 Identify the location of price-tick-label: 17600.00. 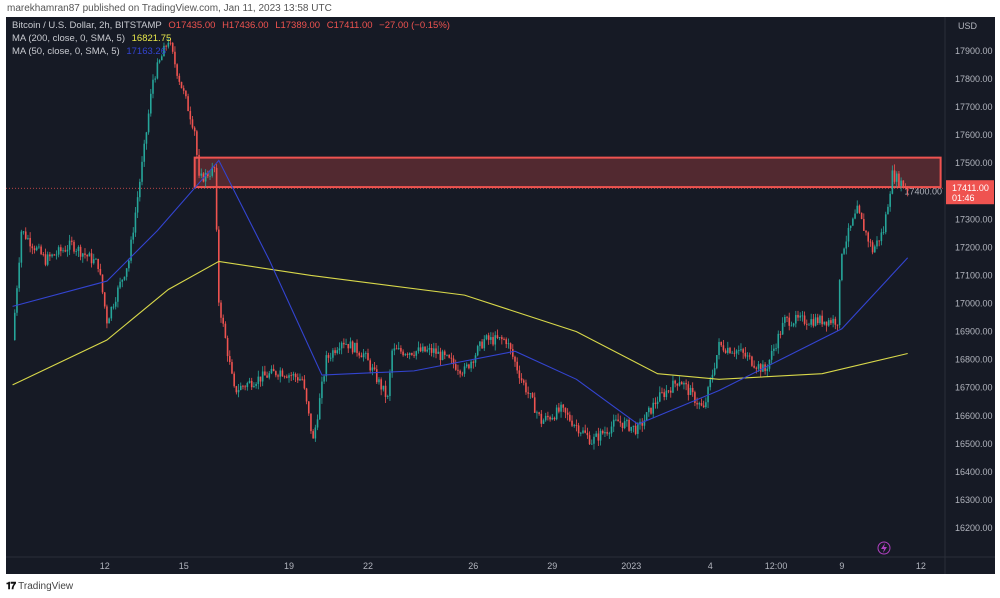
(974, 135).